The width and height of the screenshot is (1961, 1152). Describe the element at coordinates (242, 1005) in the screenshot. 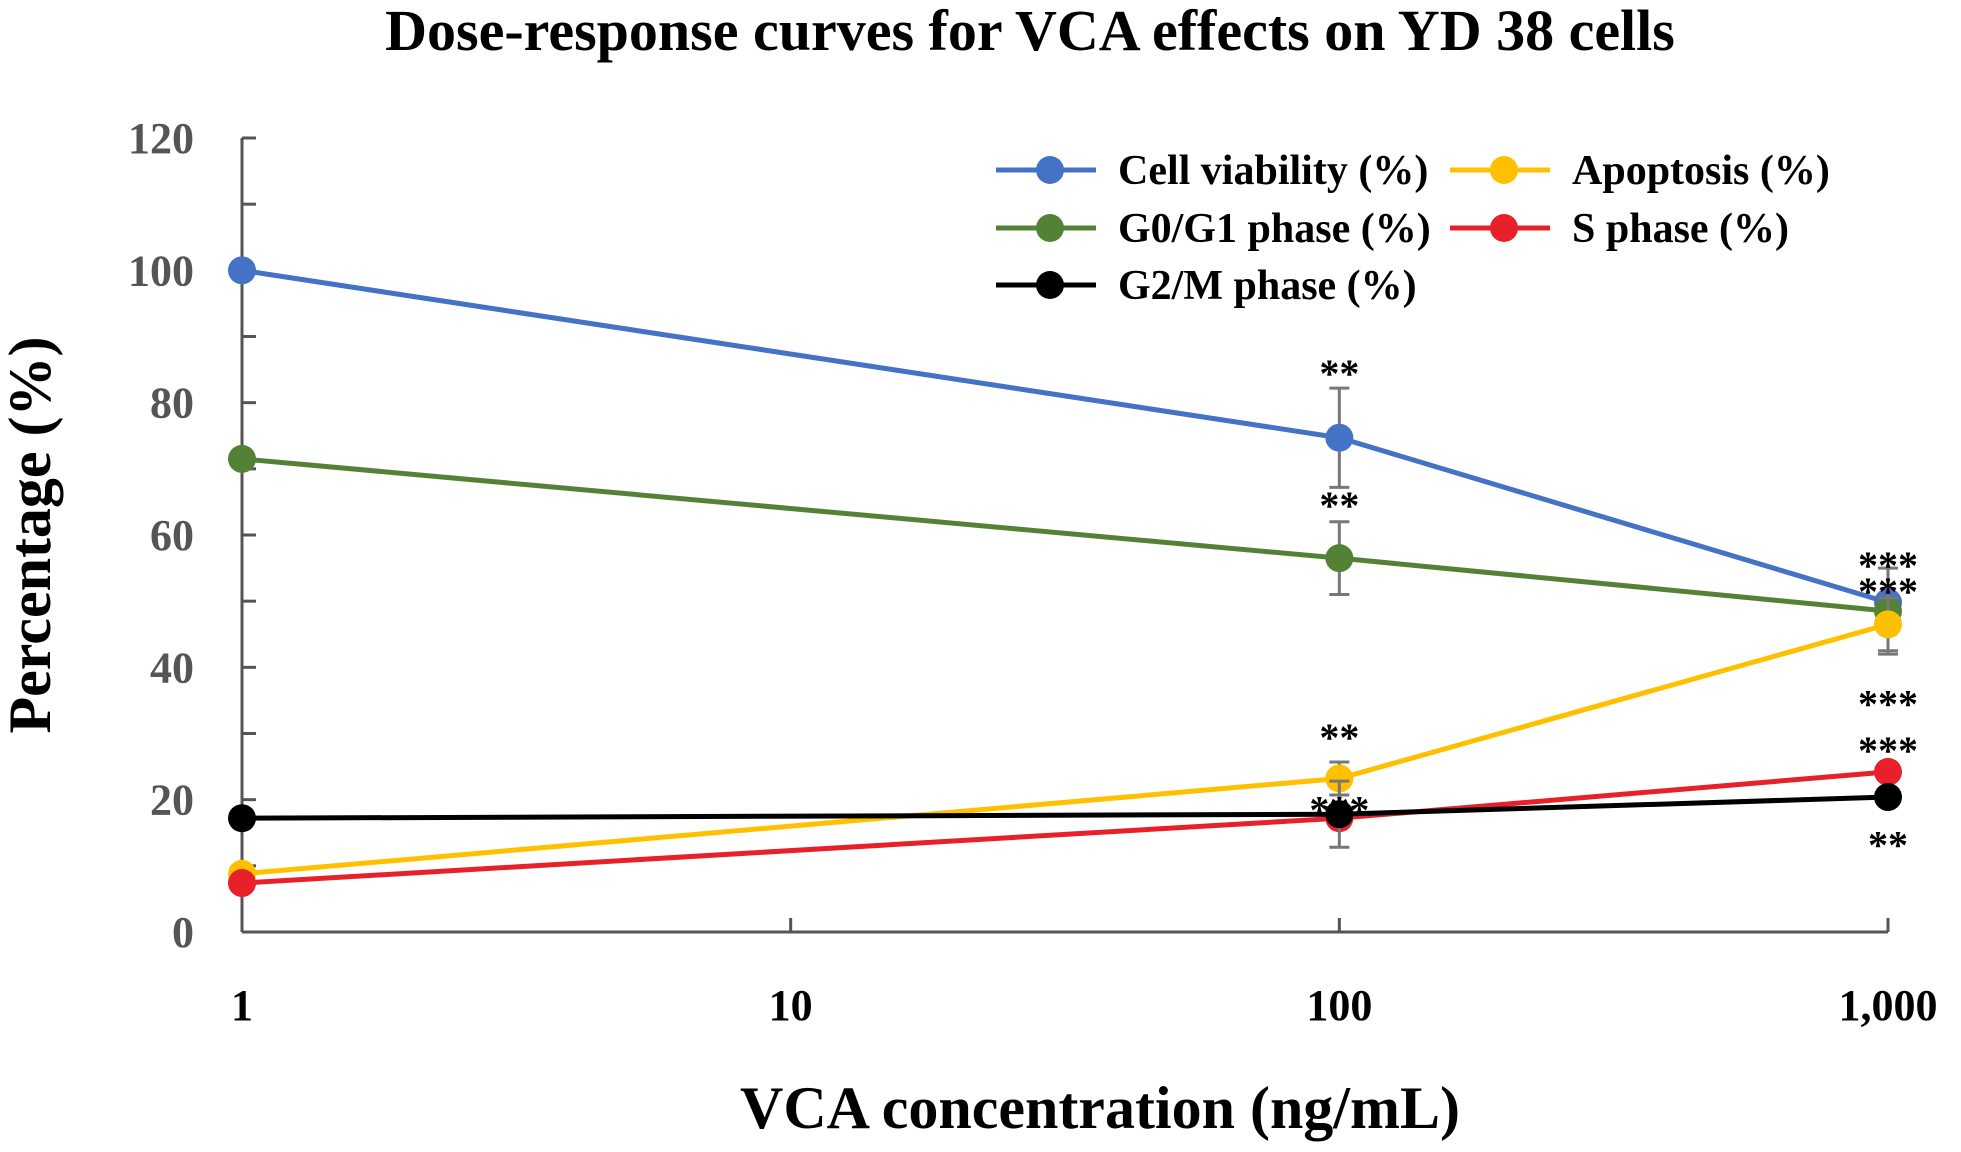

I see `x-tick-label: 1` at that location.